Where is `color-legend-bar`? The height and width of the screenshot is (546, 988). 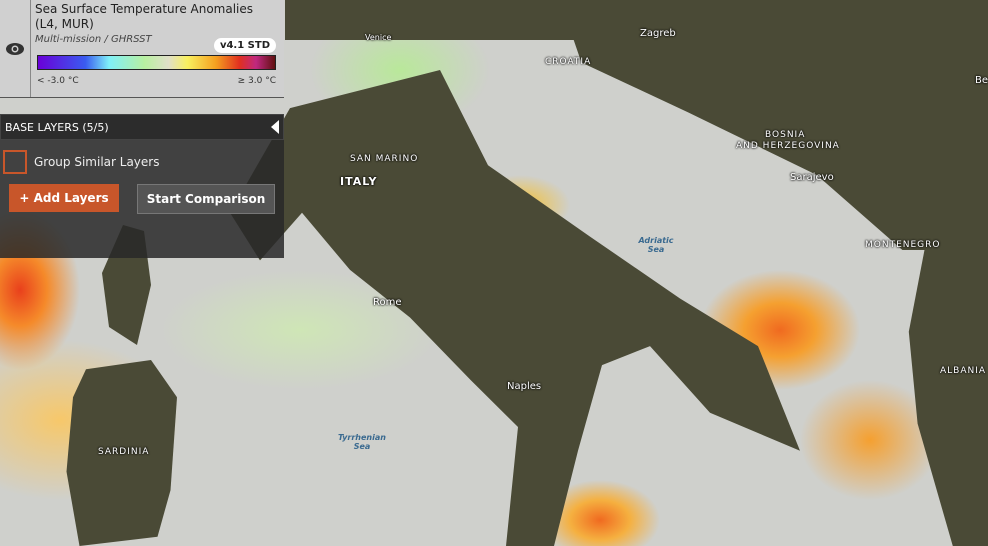 color-legend-bar is located at coordinates (156, 62).